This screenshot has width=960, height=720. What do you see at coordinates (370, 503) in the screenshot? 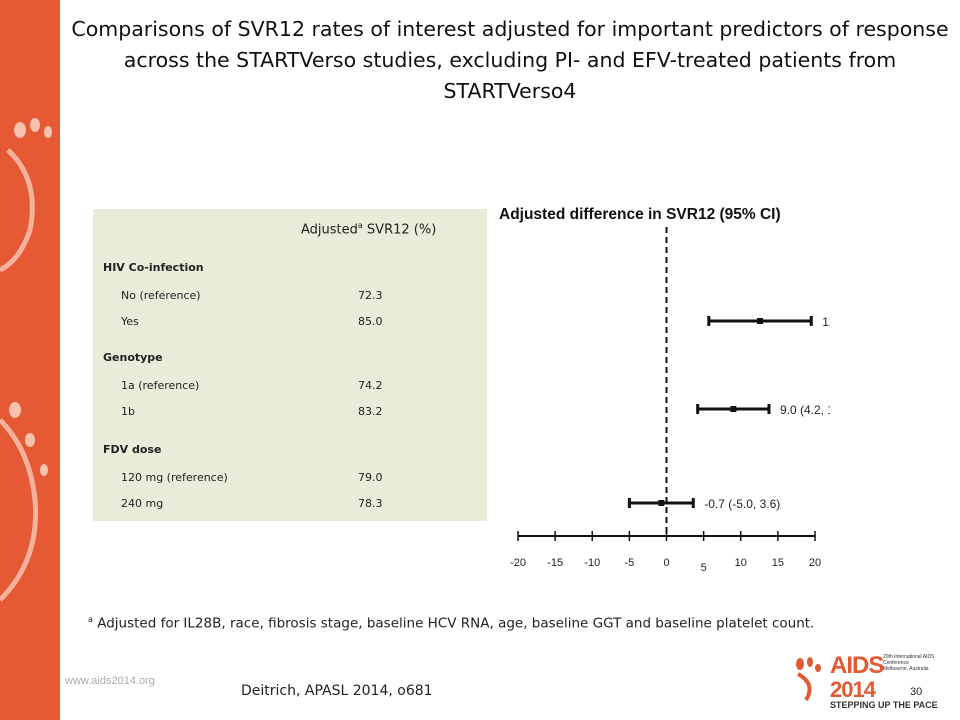
I see `row-value: 78.3` at bounding box center [370, 503].